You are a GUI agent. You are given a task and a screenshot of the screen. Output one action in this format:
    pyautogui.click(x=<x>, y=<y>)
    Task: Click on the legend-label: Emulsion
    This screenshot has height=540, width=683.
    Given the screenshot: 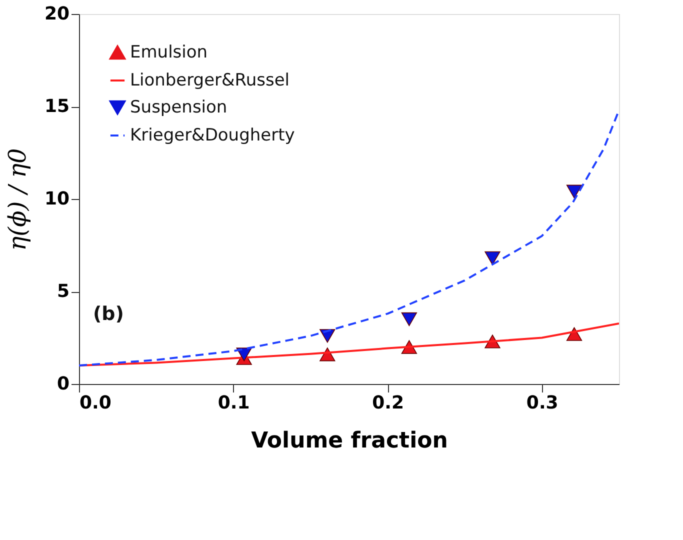 What is the action you would take?
    pyautogui.click(x=169, y=52)
    